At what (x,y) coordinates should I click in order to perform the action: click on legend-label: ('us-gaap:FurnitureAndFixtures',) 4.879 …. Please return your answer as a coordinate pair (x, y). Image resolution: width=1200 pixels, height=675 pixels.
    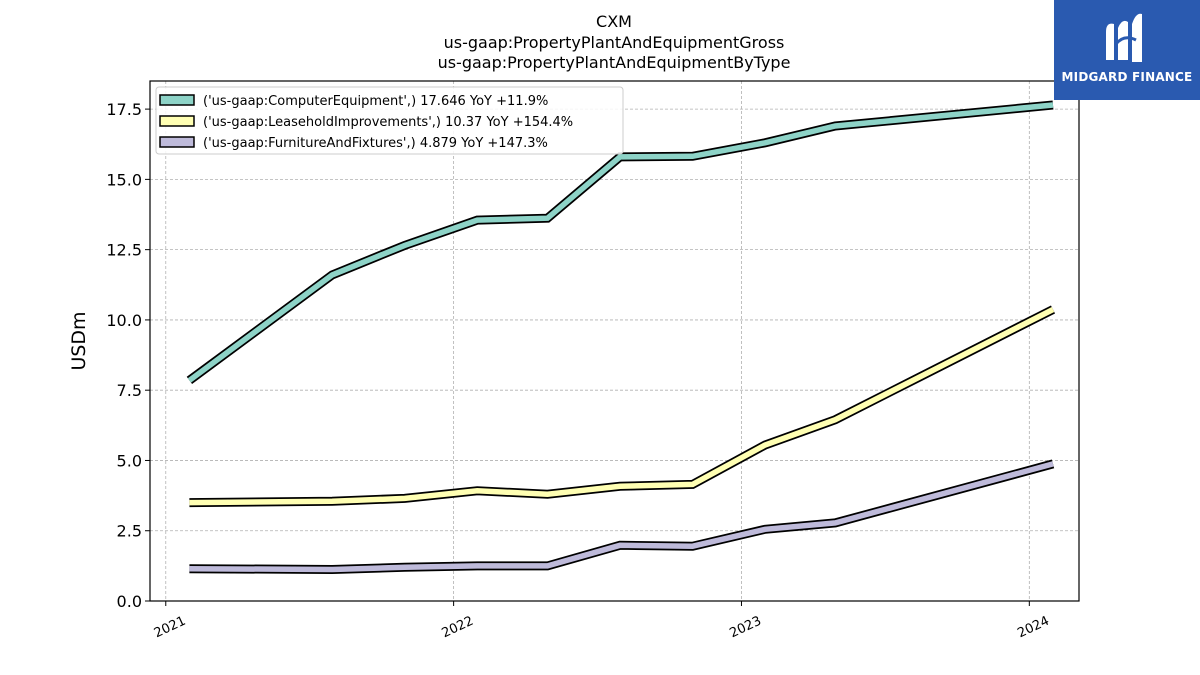
    Looking at the image, I should click on (375, 143).